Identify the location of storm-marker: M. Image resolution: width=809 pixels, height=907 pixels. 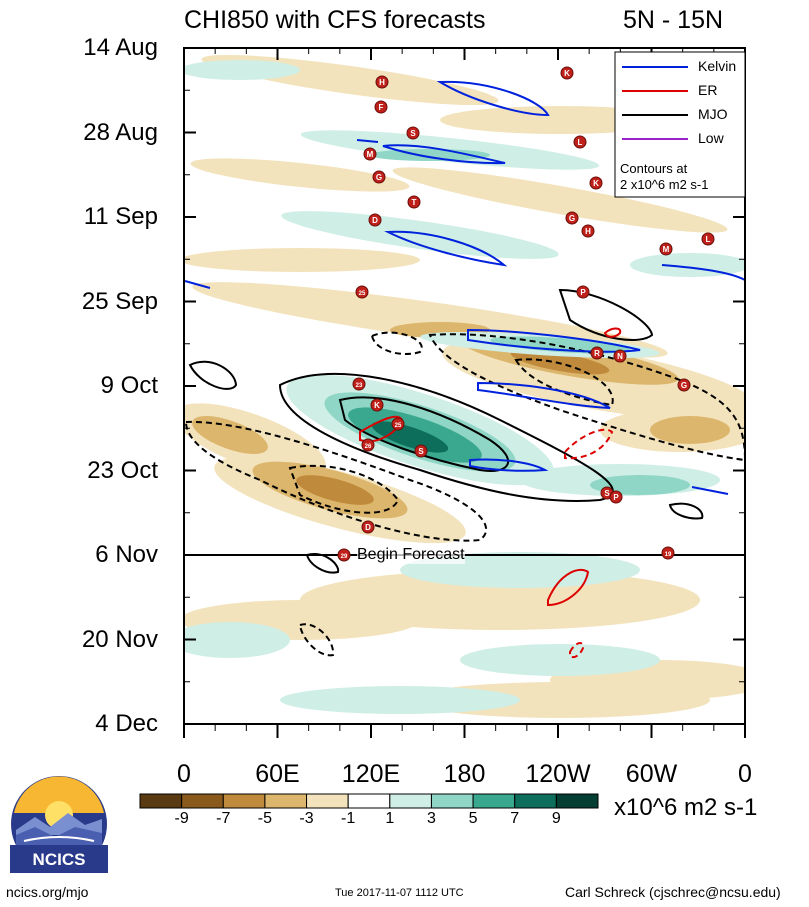
(370, 154).